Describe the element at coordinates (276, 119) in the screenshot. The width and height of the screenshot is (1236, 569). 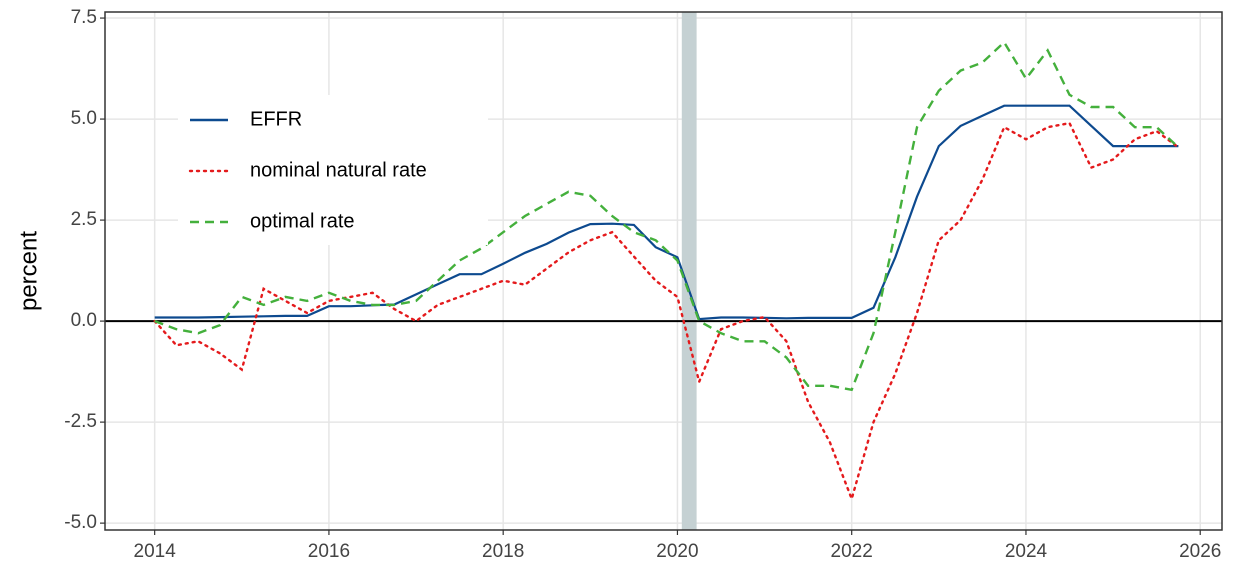
I see `legend-label: EFFR` at that location.